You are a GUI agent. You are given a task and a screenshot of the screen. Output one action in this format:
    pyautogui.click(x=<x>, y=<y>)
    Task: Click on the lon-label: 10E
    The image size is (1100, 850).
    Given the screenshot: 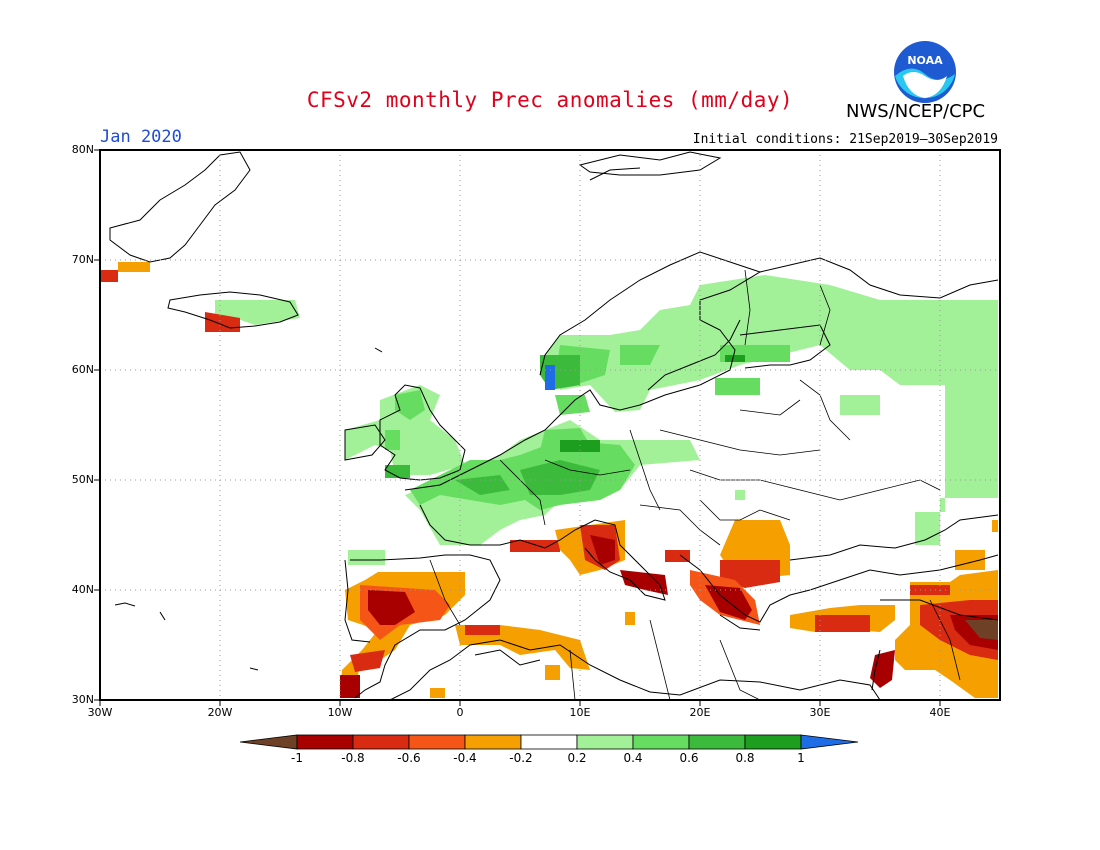 What is the action you would take?
    pyautogui.click(x=580, y=712)
    